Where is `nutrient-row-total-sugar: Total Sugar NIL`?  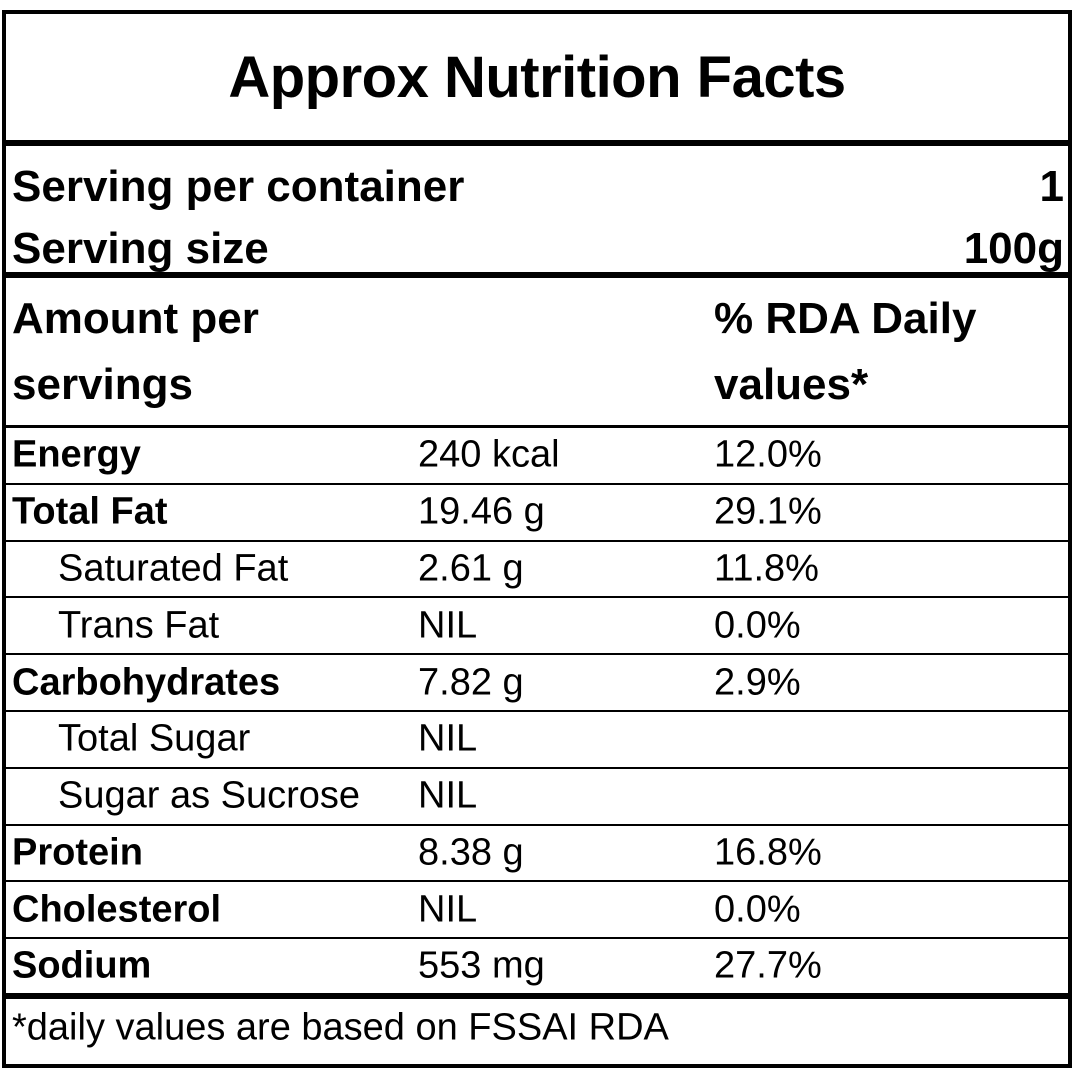 nutrient-row-total-sugar: Total Sugar NIL is located at coordinates (537, 740).